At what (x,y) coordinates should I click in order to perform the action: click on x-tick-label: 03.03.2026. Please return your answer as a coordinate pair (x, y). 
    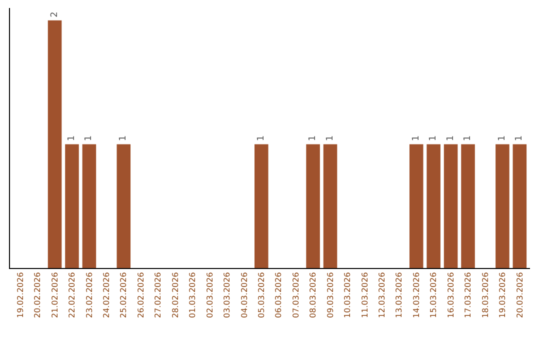
    Looking at the image, I should click on (227, 295).